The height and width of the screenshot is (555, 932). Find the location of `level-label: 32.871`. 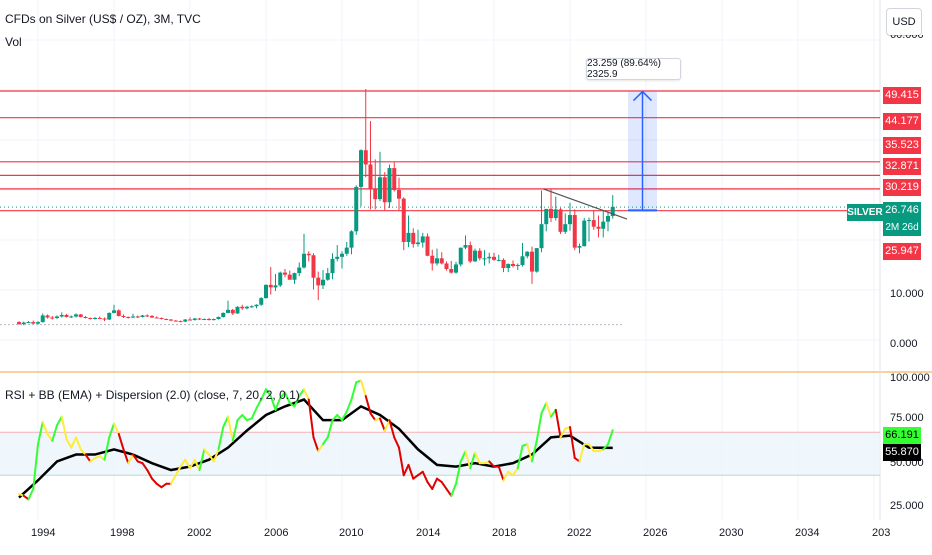

level-label: 32.871 is located at coordinates (902, 166).